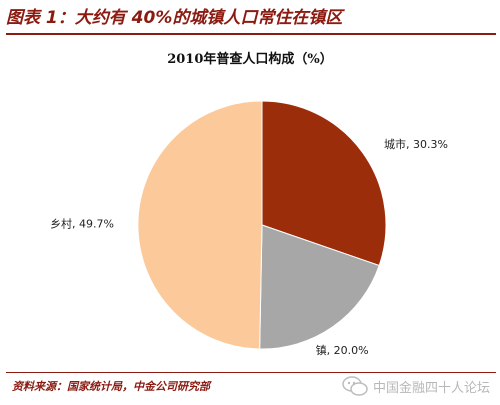 The image size is (500, 405). What do you see at coordinates (342, 350) in the screenshot?
I see `slice-label: 镇, 20.0%` at bounding box center [342, 350].